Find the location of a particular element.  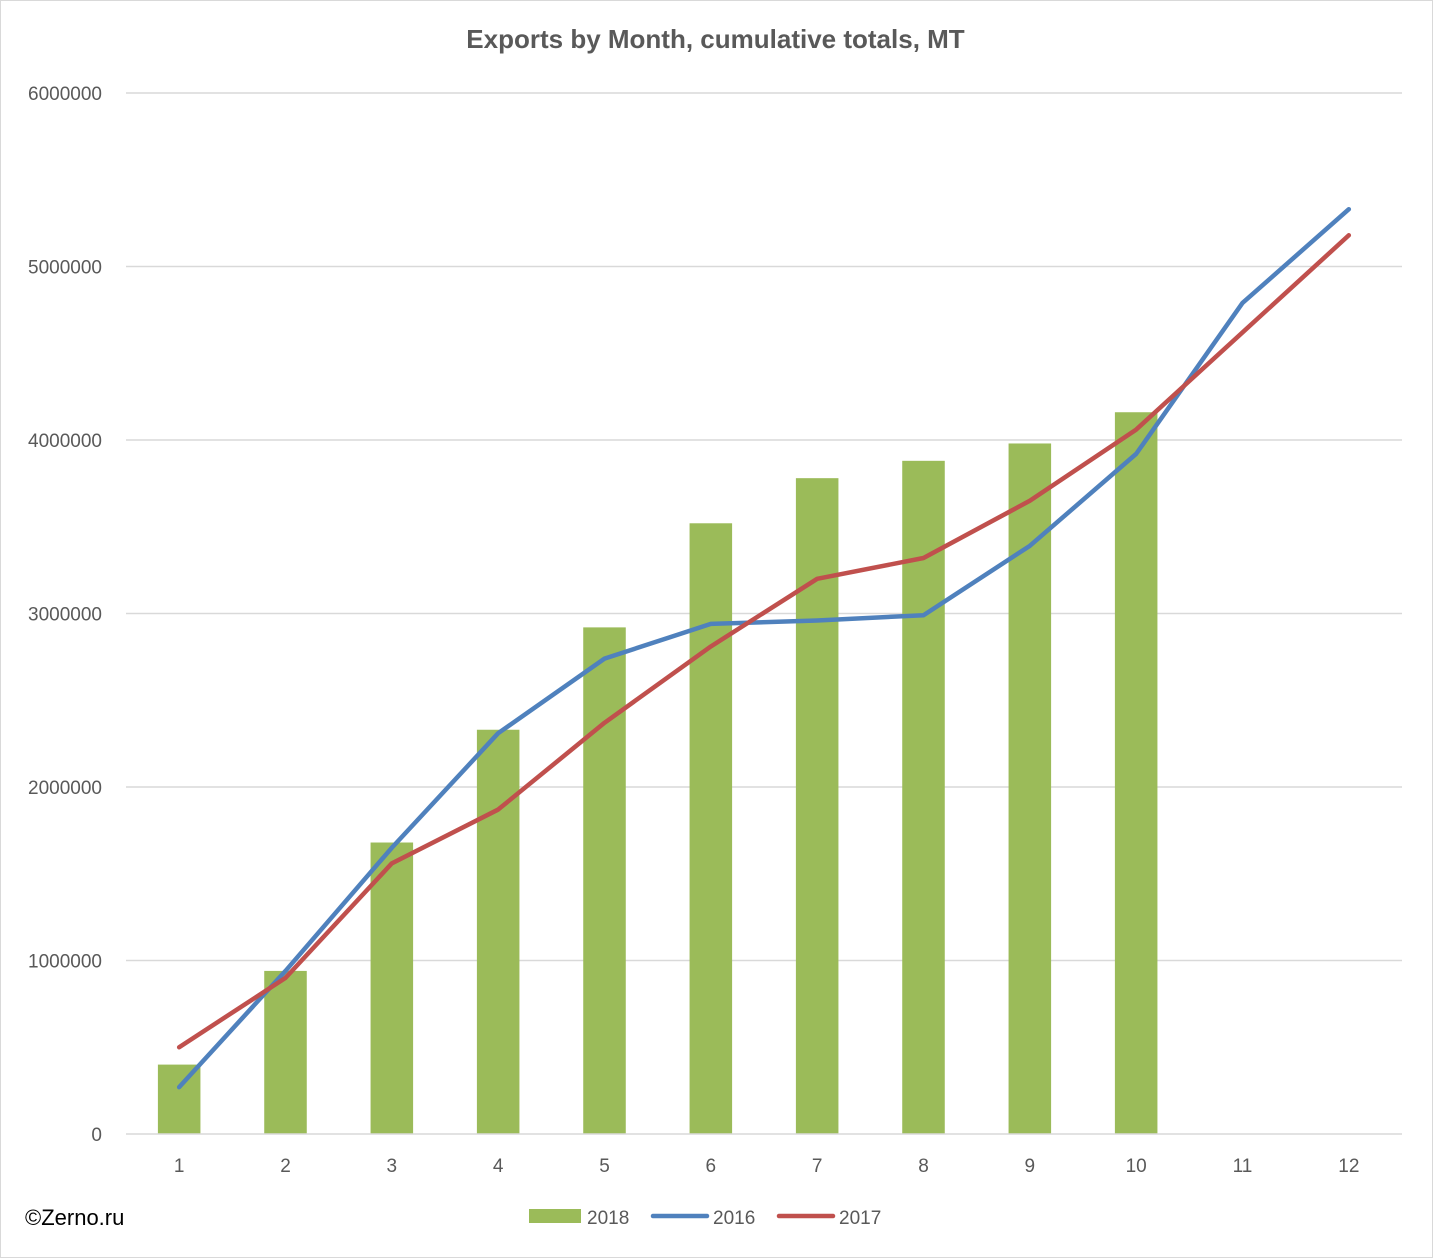

y-tick-label: 2000000 is located at coordinates (65, 788).